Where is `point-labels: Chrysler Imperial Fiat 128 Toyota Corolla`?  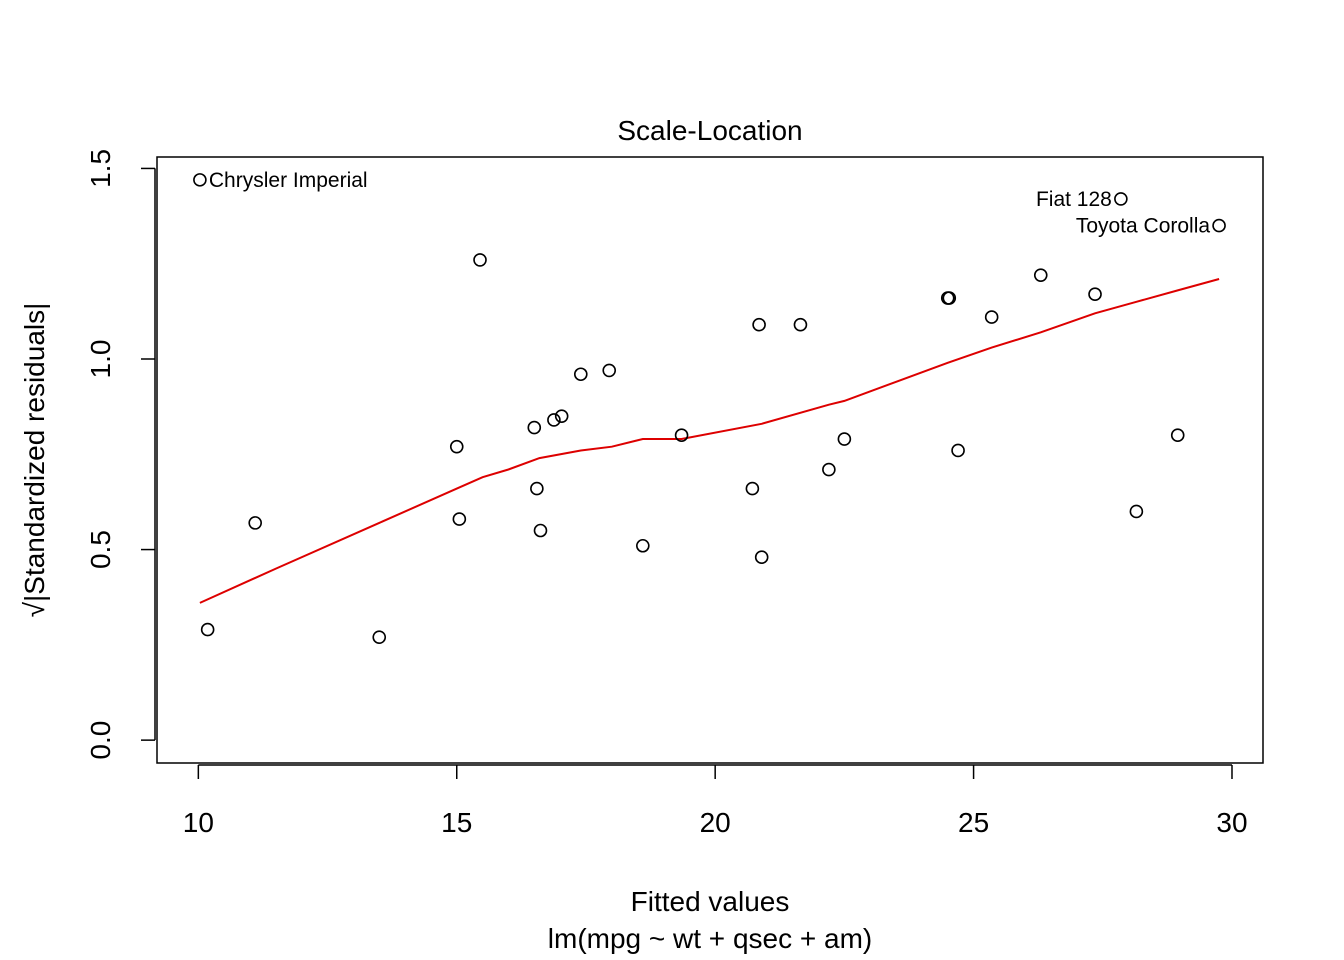
point-labels: Chrysler Imperial Fiat 128 Toyota Corolla is located at coordinates (709, 203).